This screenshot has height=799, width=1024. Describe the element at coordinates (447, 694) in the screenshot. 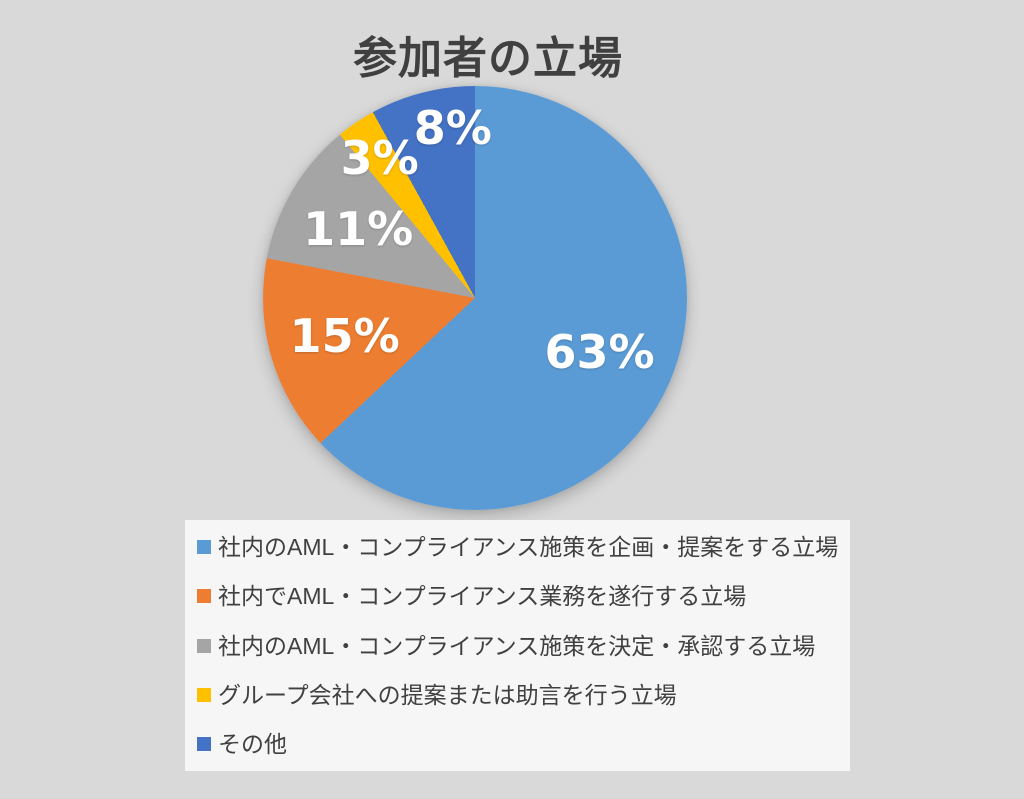

I see `legend-label: グループ会社への提案または助言を行う立場` at that location.